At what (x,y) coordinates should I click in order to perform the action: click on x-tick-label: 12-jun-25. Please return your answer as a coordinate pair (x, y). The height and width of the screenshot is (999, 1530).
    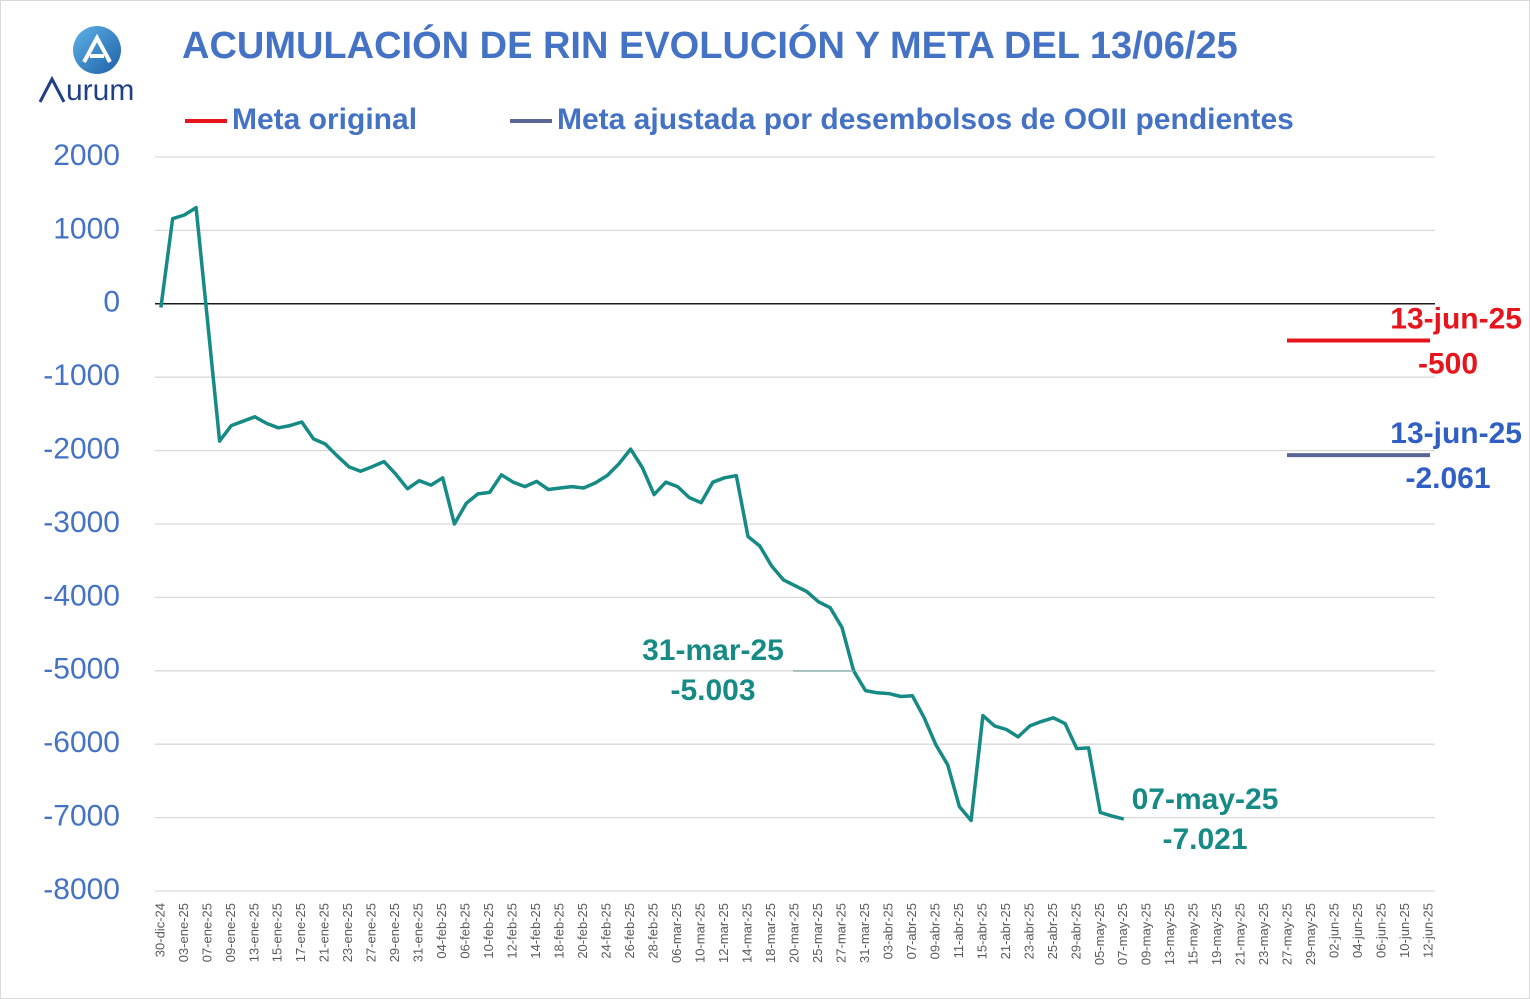
    Looking at the image, I should click on (1428, 930).